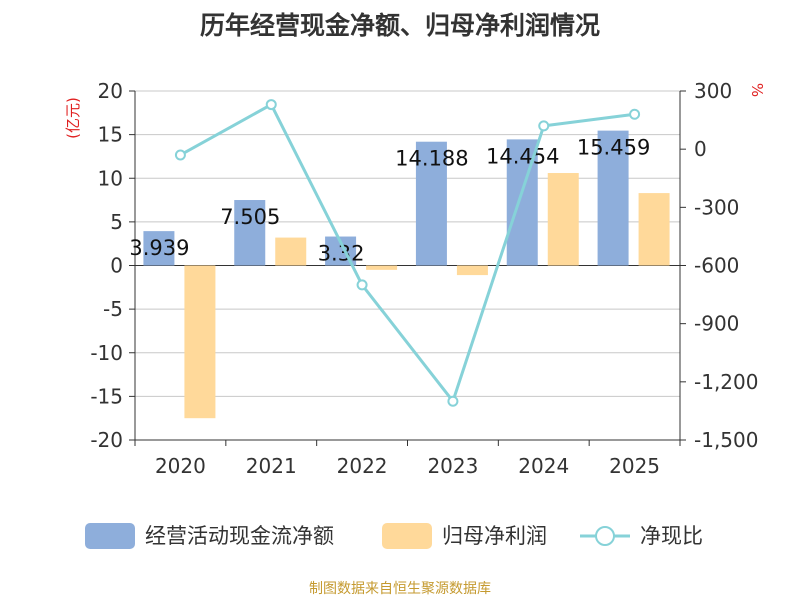 The image size is (800, 600). I want to click on y-left-tick-label: 0, so click(116, 266).